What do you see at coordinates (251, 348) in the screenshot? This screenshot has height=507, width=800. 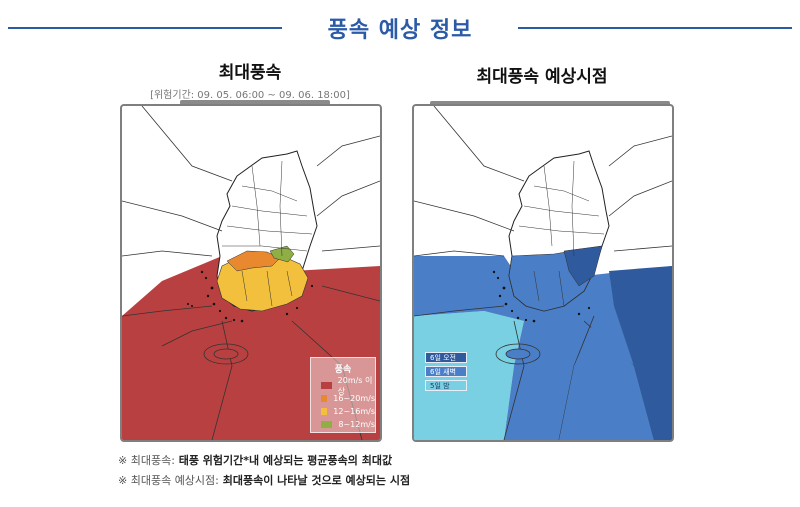 I see `sea-zone-south` at bounding box center [251, 348].